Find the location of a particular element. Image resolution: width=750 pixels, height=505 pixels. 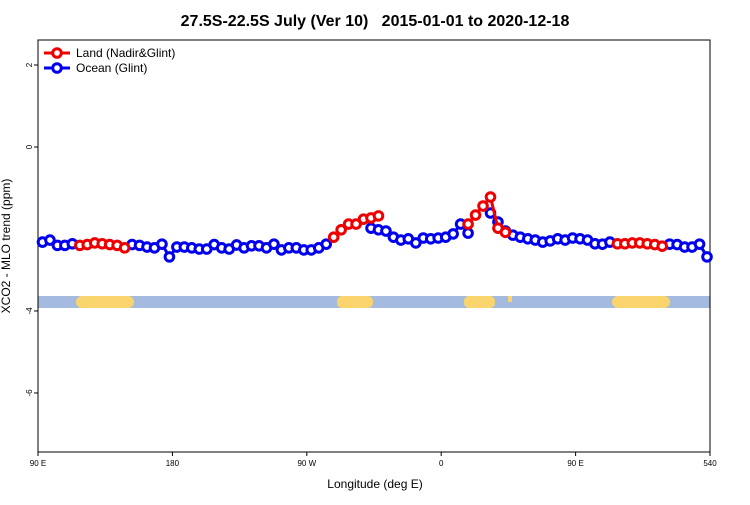

x-tick-label: 540 is located at coordinates (710, 463).